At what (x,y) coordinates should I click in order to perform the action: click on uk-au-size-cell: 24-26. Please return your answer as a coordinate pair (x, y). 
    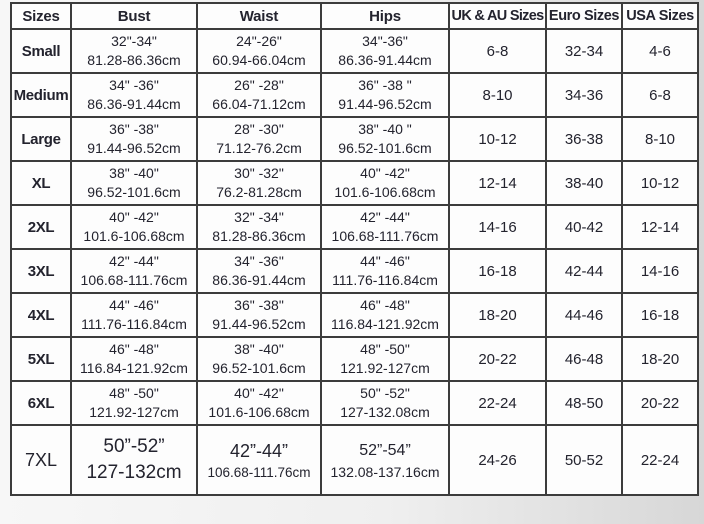
    Looking at the image, I should click on (497, 460).